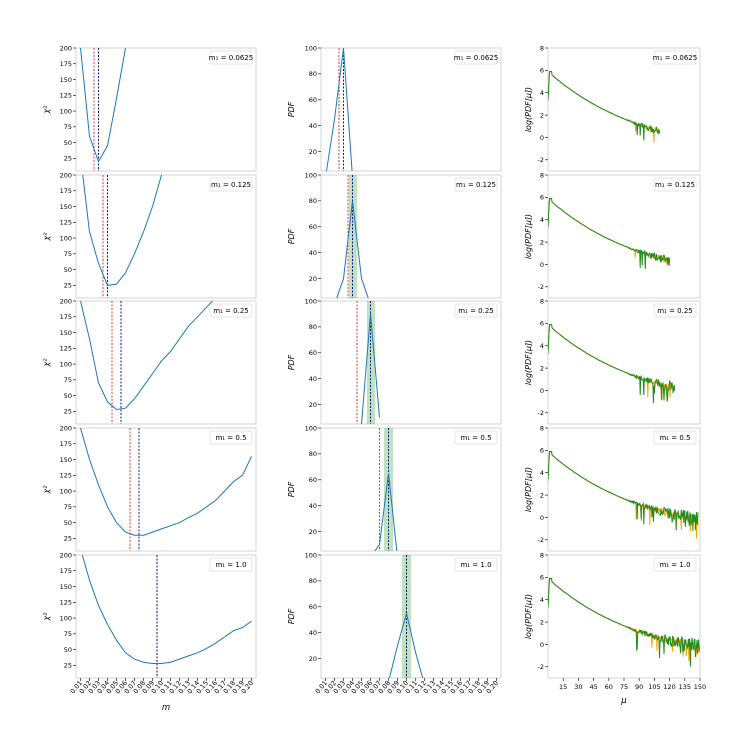  I want to click on legend-label: m₁ = 0.5, so click(475, 438).